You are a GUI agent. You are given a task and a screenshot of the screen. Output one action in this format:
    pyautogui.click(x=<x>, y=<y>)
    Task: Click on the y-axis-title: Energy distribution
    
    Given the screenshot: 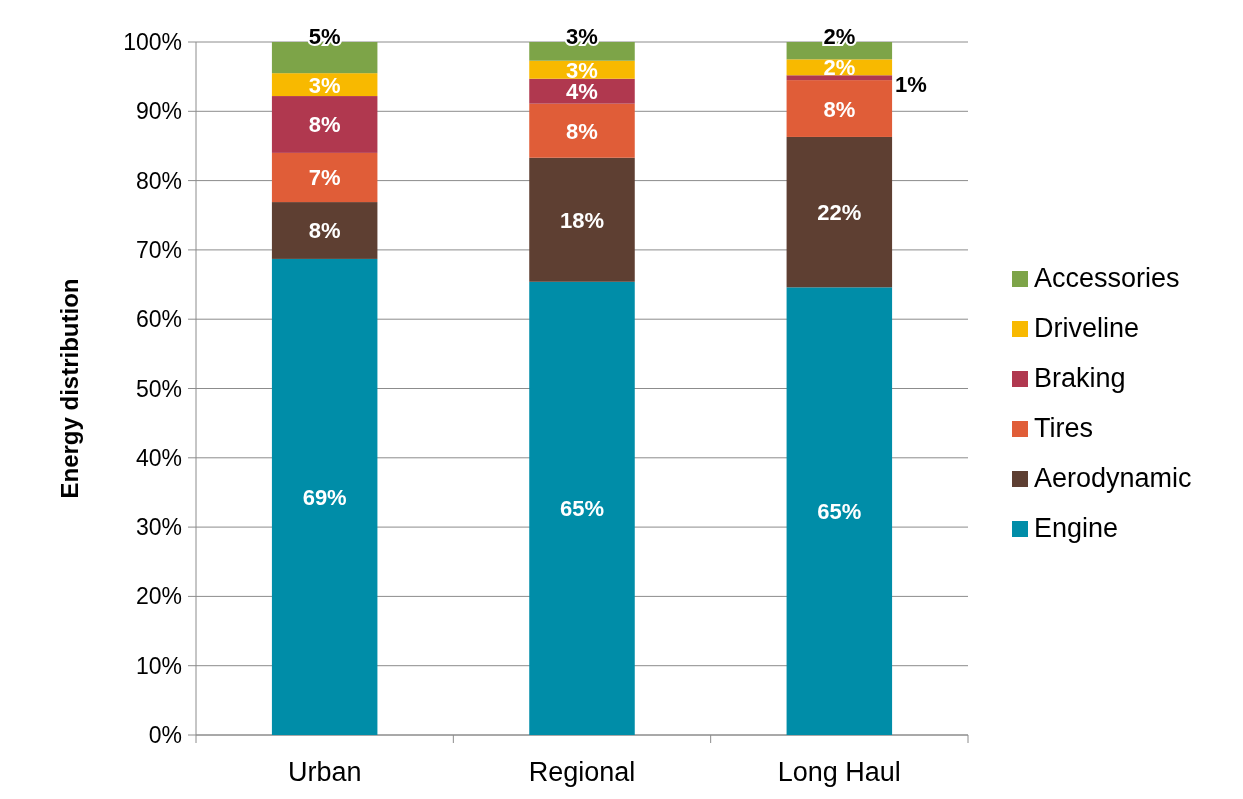 What is the action you would take?
    pyautogui.click(x=69, y=388)
    